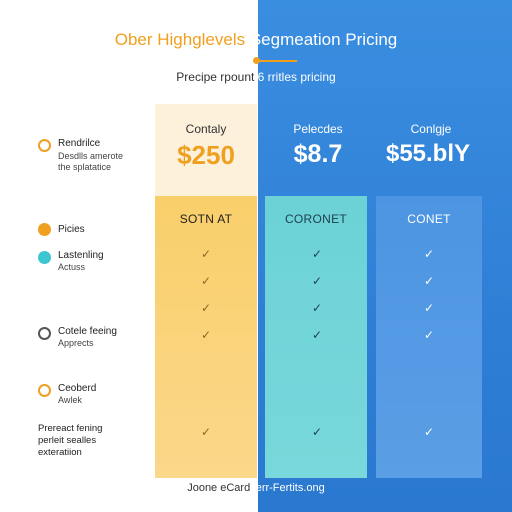 The height and width of the screenshot is (512, 512). I want to click on feature-sub: Awlek, so click(70, 400).